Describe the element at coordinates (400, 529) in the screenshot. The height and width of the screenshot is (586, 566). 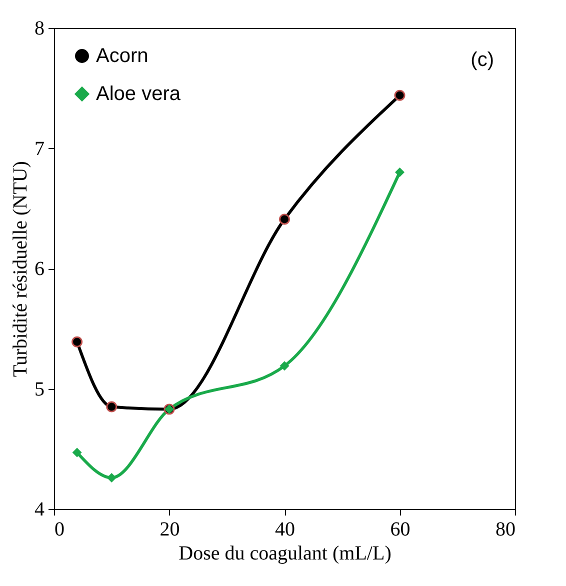
I see `x-tick-label: 60` at that location.